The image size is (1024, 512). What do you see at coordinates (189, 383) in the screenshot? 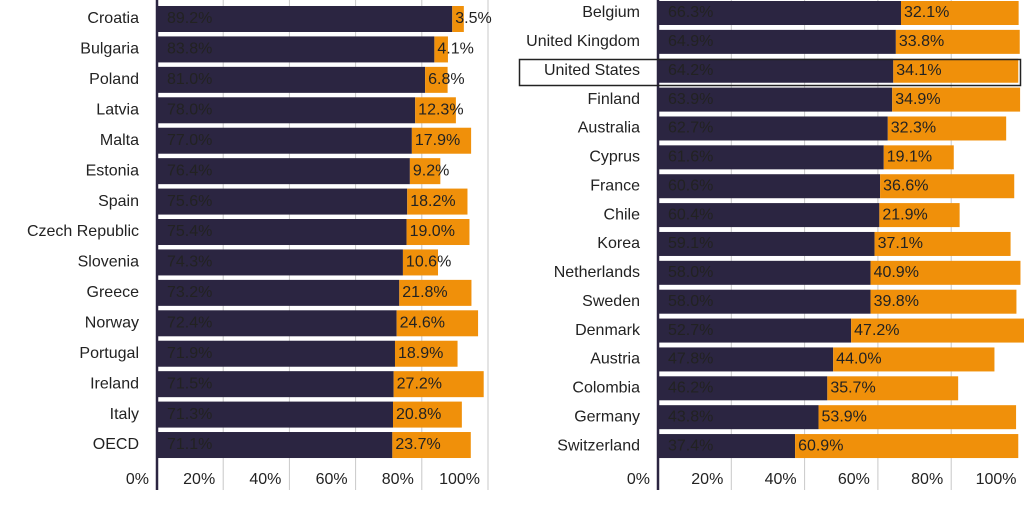
I see `value-label: 71.5%` at bounding box center [189, 383].